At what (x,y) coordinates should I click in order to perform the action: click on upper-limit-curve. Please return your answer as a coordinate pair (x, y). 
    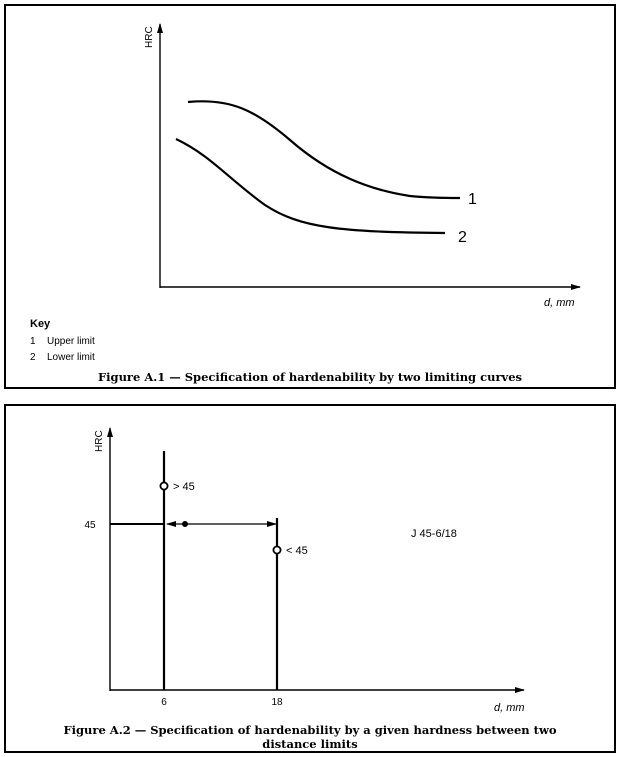
    Looking at the image, I should click on (324, 150).